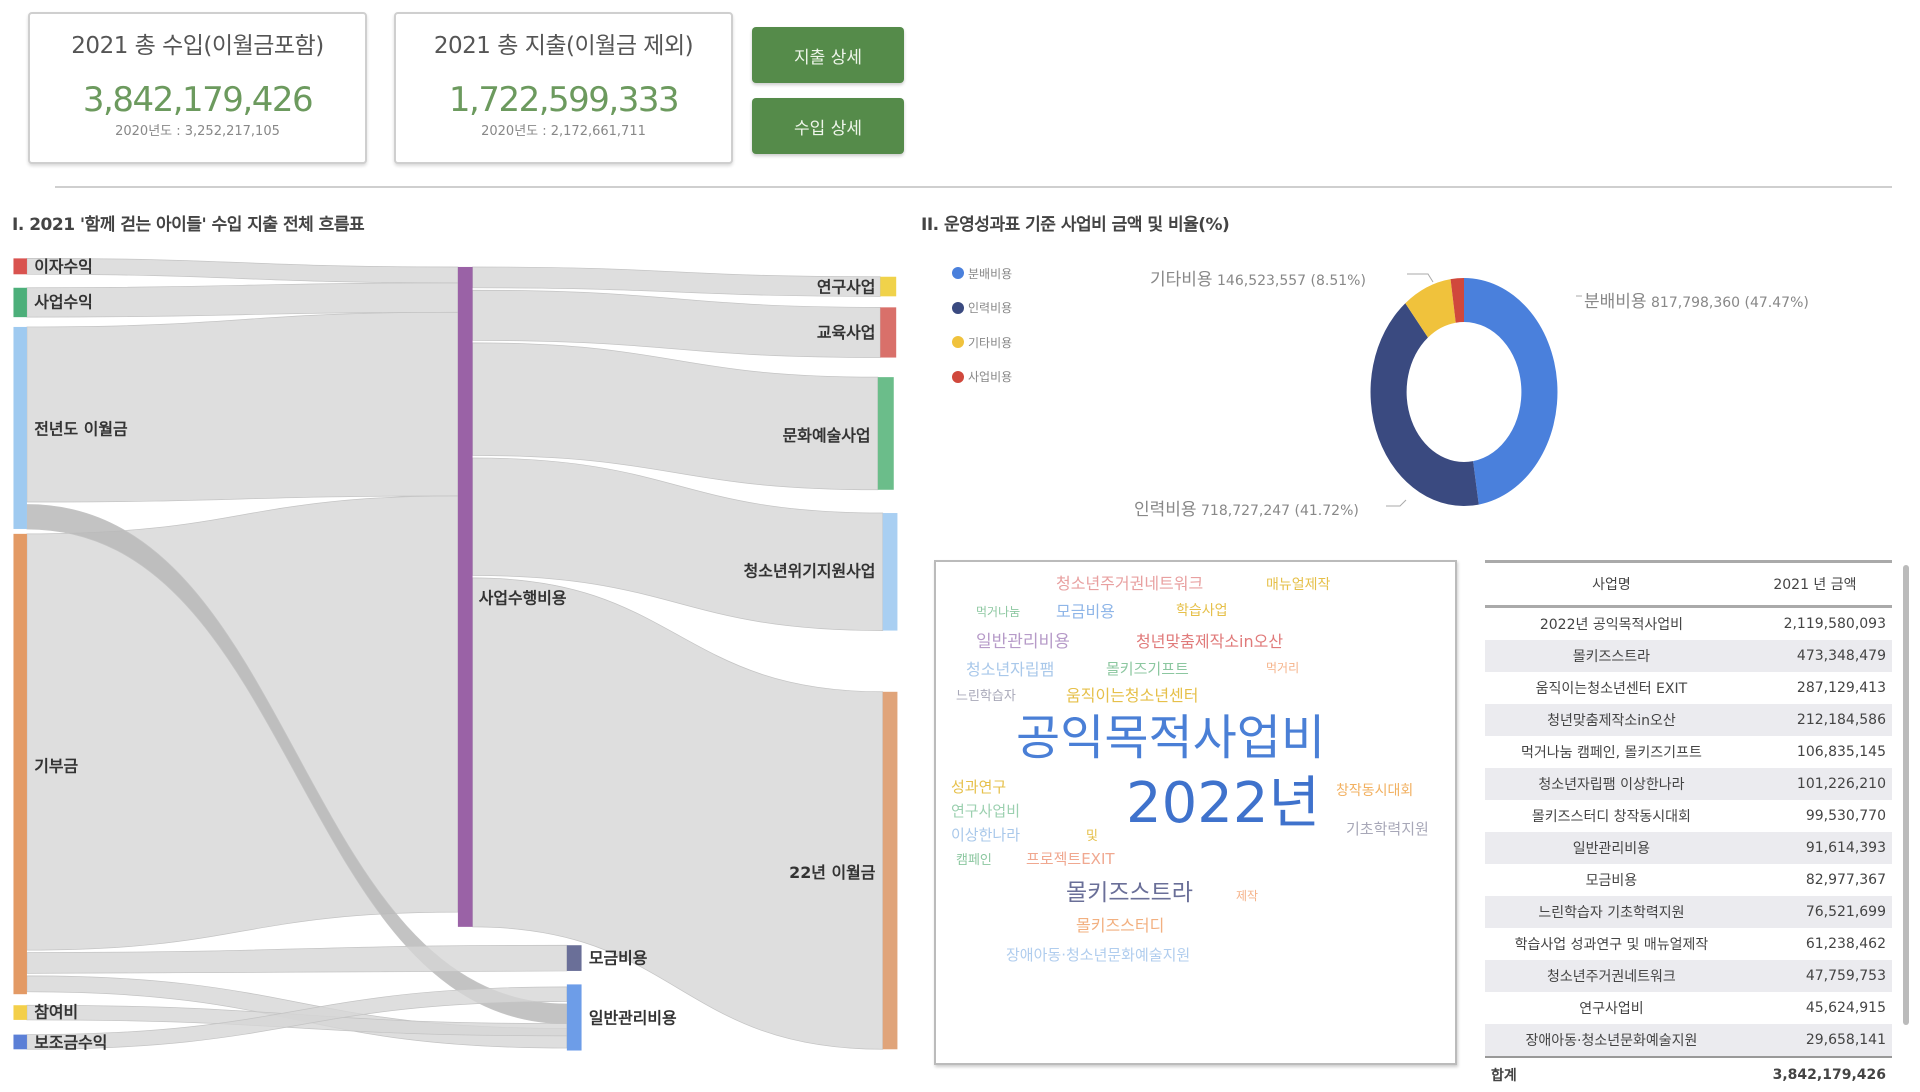 The height and width of the screenshot is (1092, 1920). What do you see at coordinates (998, 612) in the screenshot?
I see `word-cloud-word: 먹거나눔` at bounding box center [998, 612].